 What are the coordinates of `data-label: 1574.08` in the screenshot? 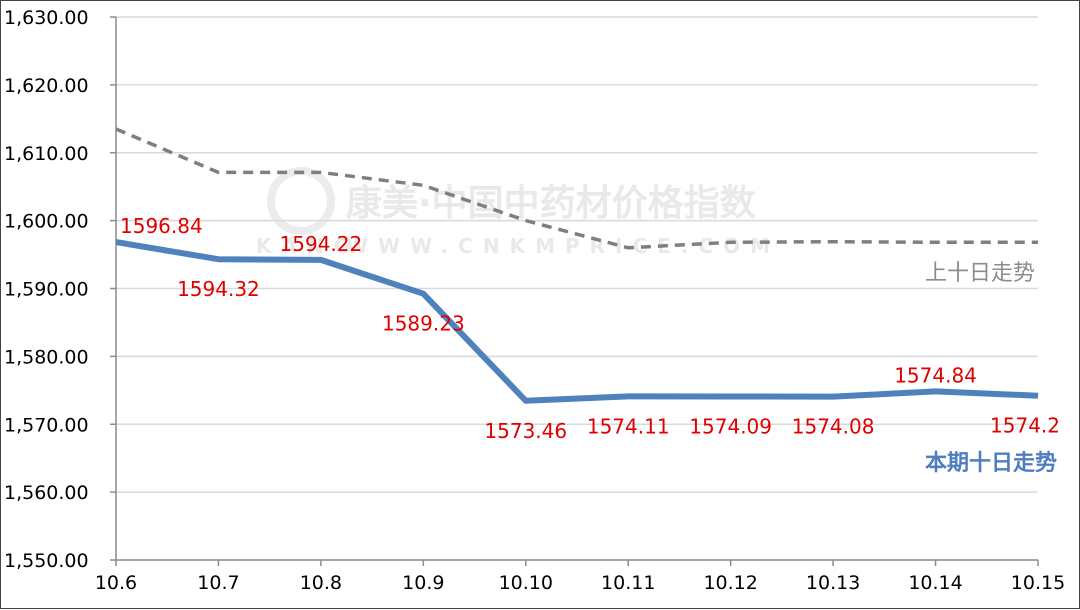 It's located at (833, 427).